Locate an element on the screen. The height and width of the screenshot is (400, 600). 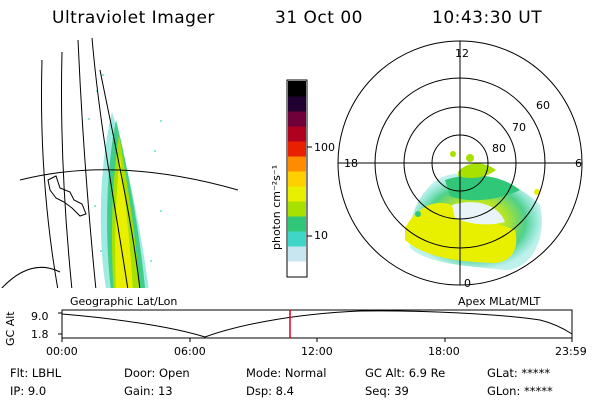
glat-status: GLat: ***** is located at coordinates (519, 373).